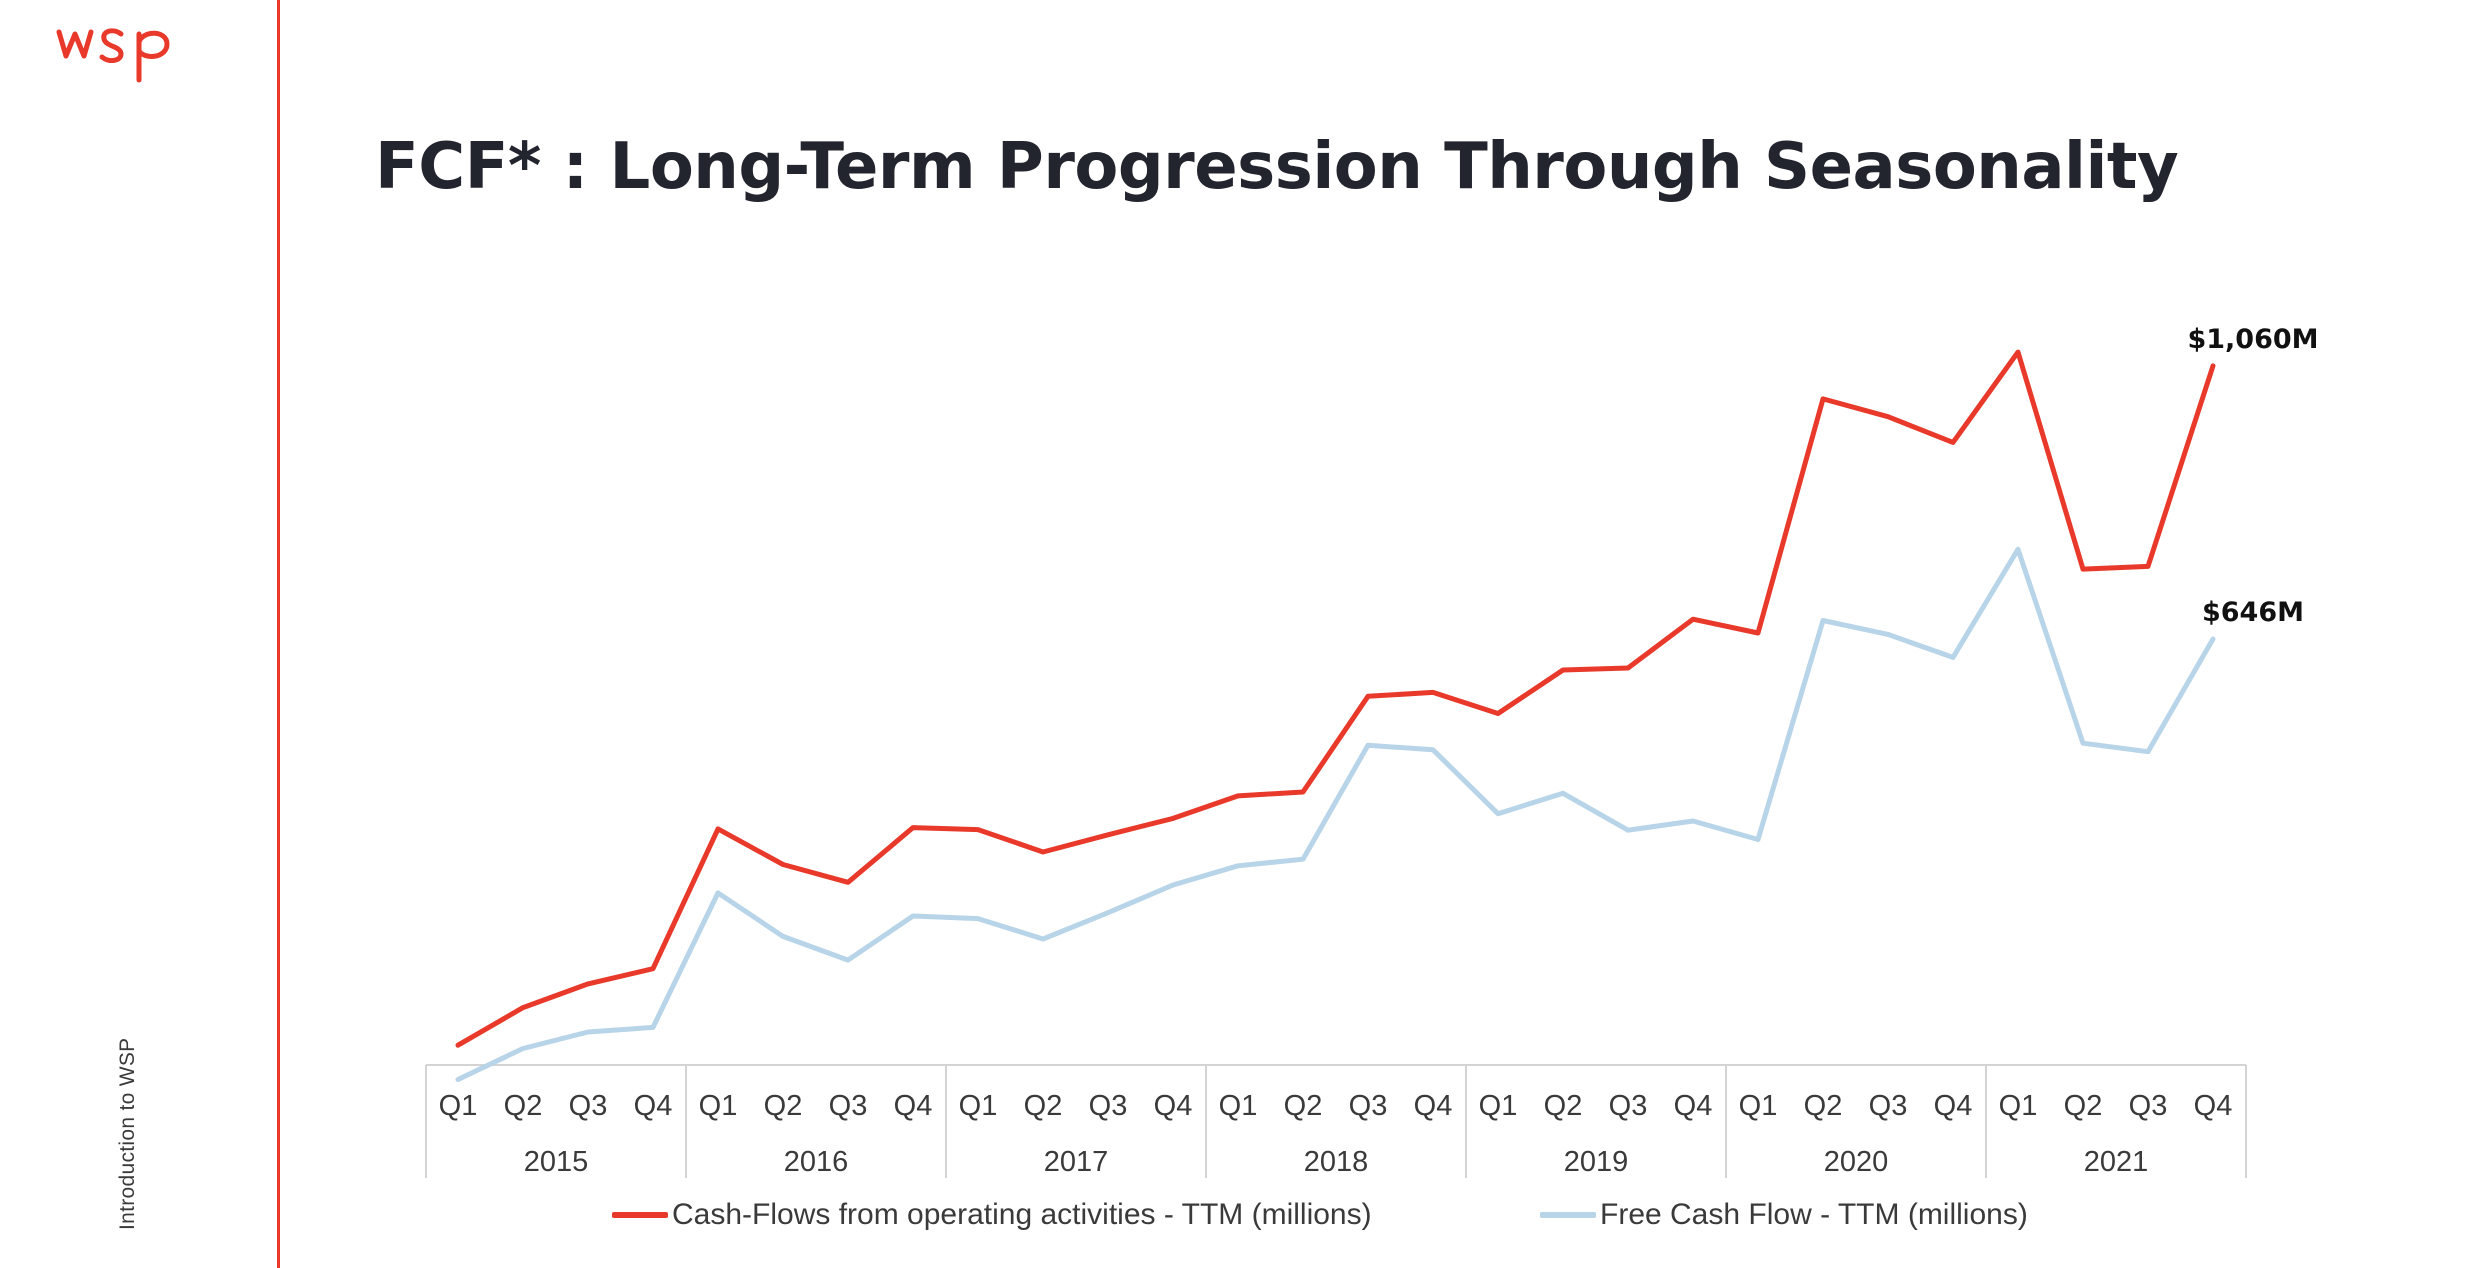  I want to click on legend-swatch-free-cash-flow, so click(1568, 1215).